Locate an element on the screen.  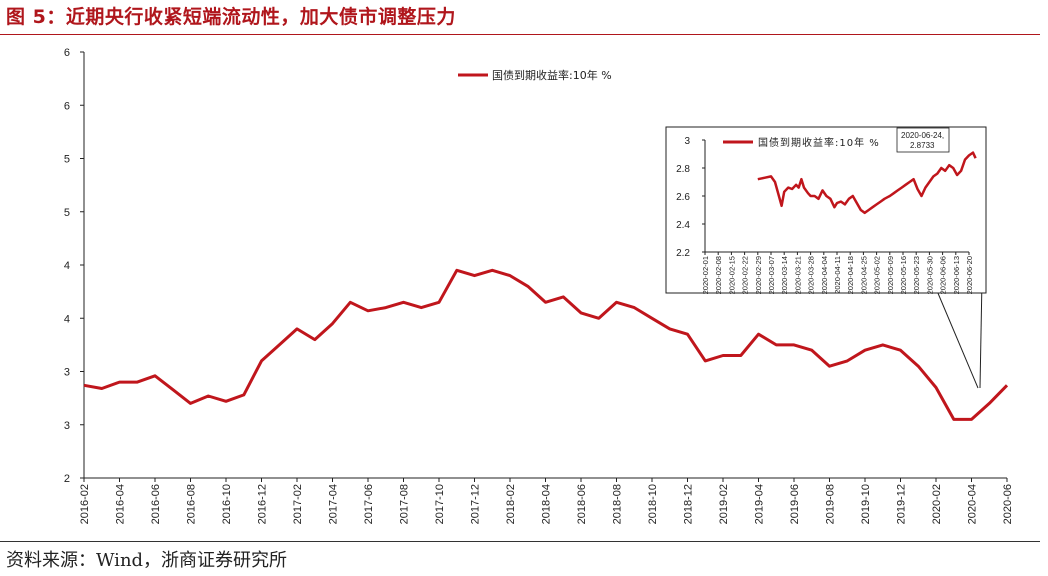
annotation-box is located at coordinates (923, 140).